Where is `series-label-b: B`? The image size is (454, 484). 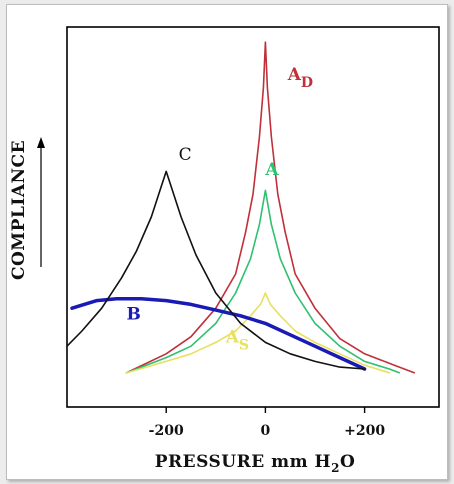 series-label-b: B is located at coordinates (134, 315).